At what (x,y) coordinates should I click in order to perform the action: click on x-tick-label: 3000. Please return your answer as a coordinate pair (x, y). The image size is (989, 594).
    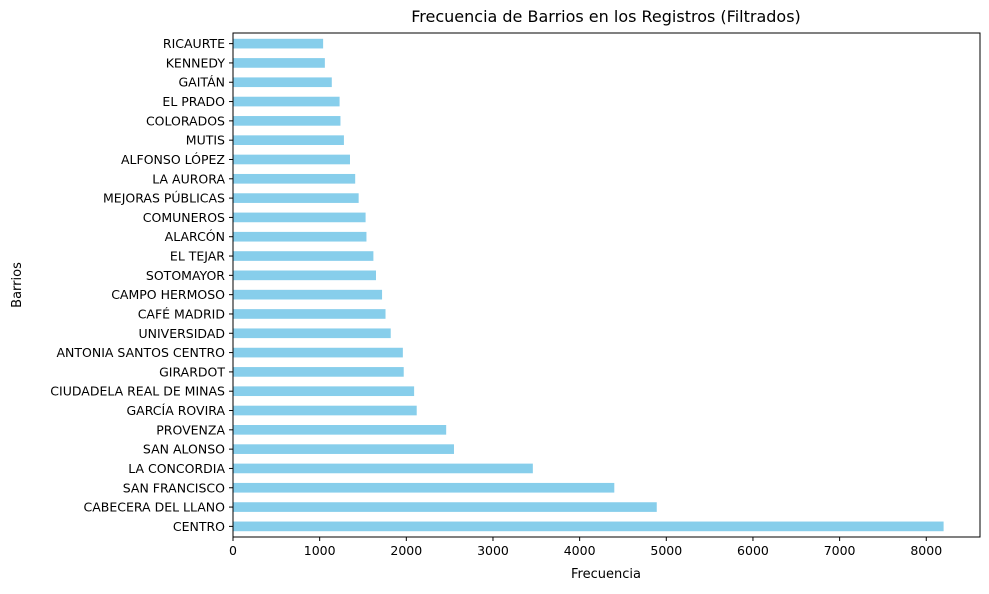
    Looking at the image, I should click on (493, 550).